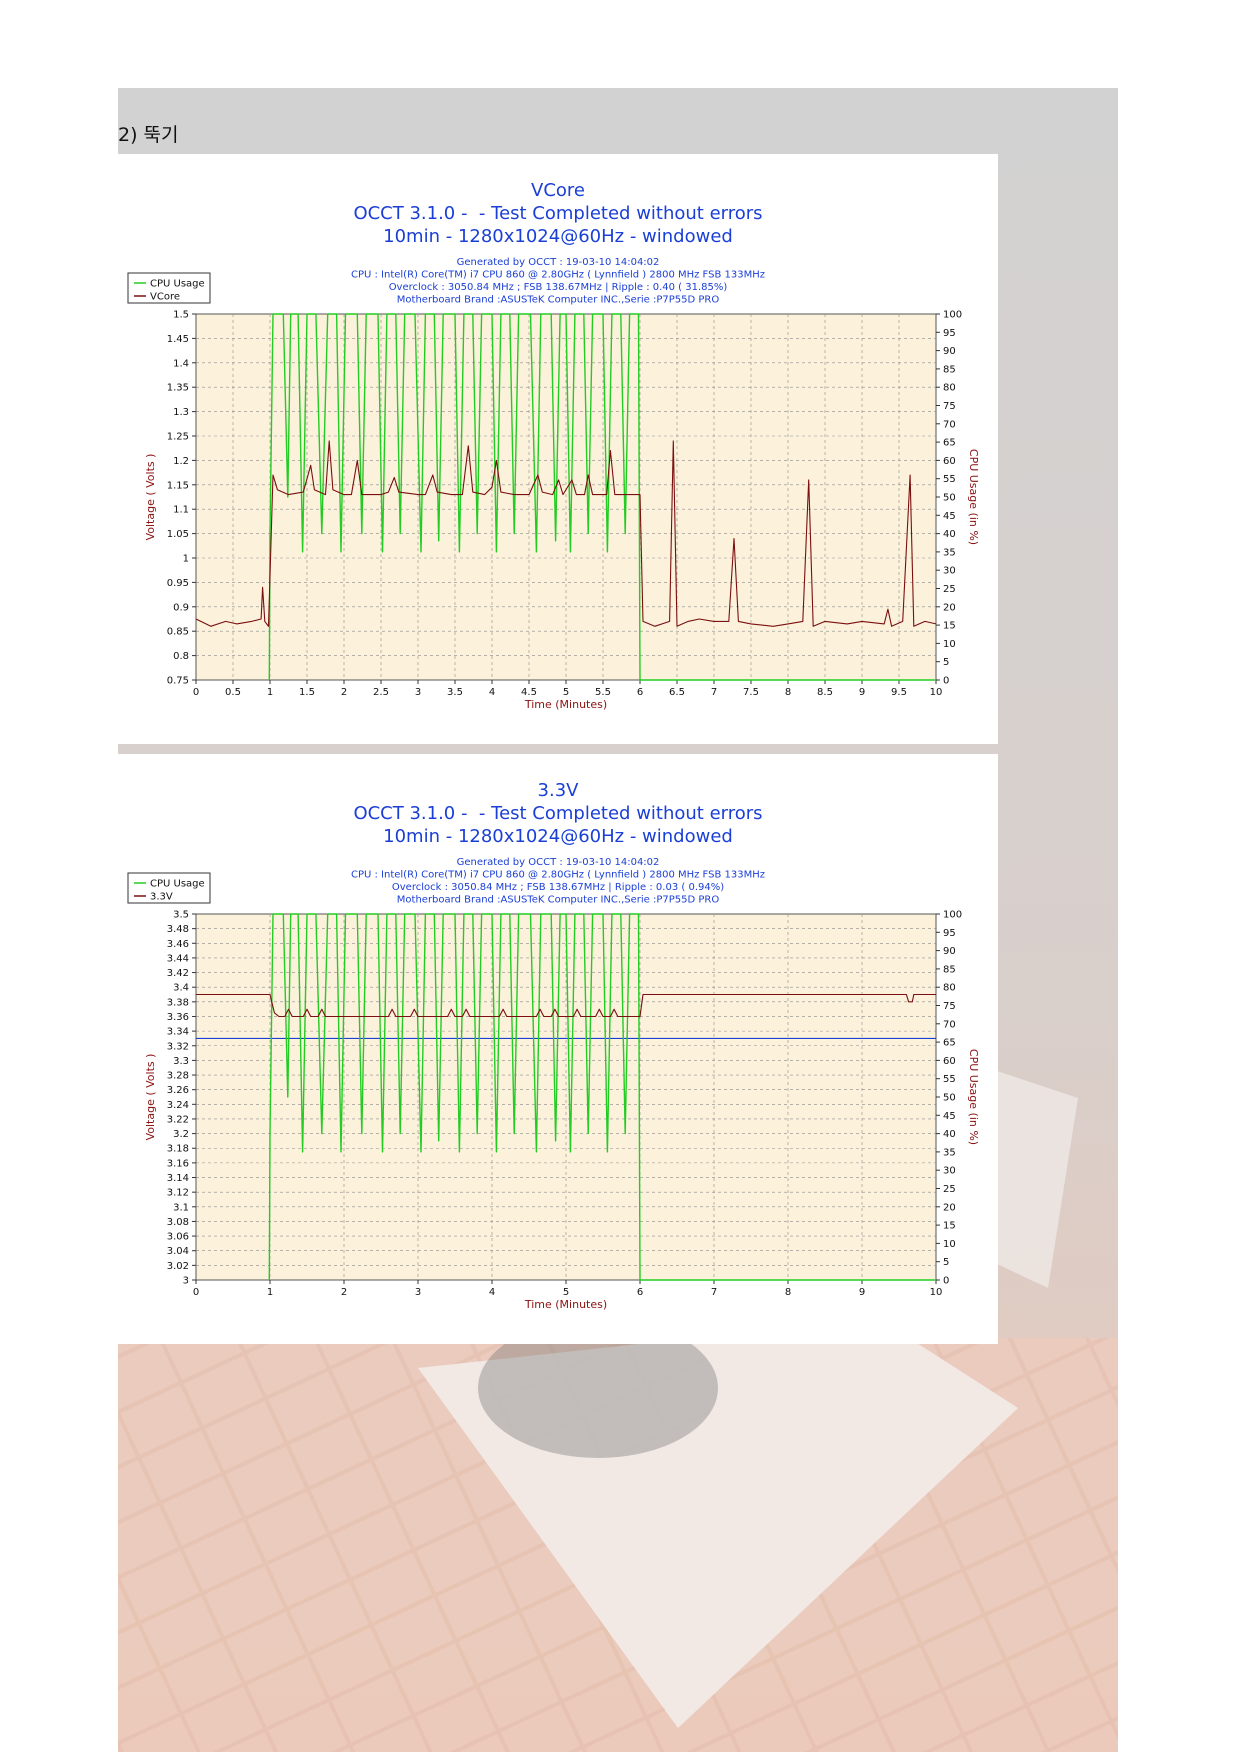 The image size is (1240, 1752). Describe the element at coordinates (178, 485) in the screenshot. I see `y-tick-label: 1.15` at that location.